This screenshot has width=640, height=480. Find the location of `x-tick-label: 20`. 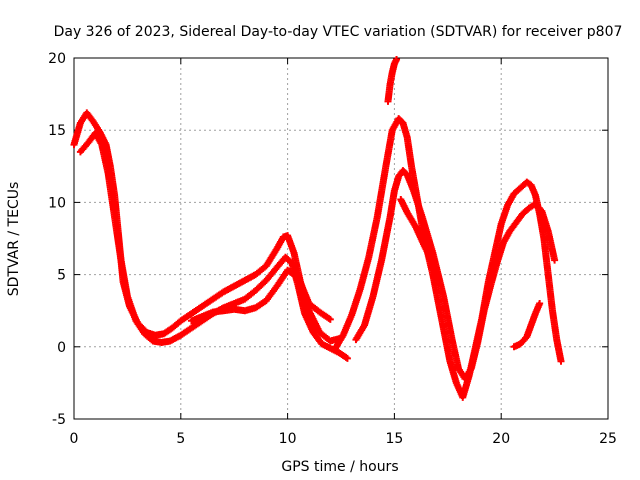

x-tick-label: 20 is located at coordinates (501, 439).